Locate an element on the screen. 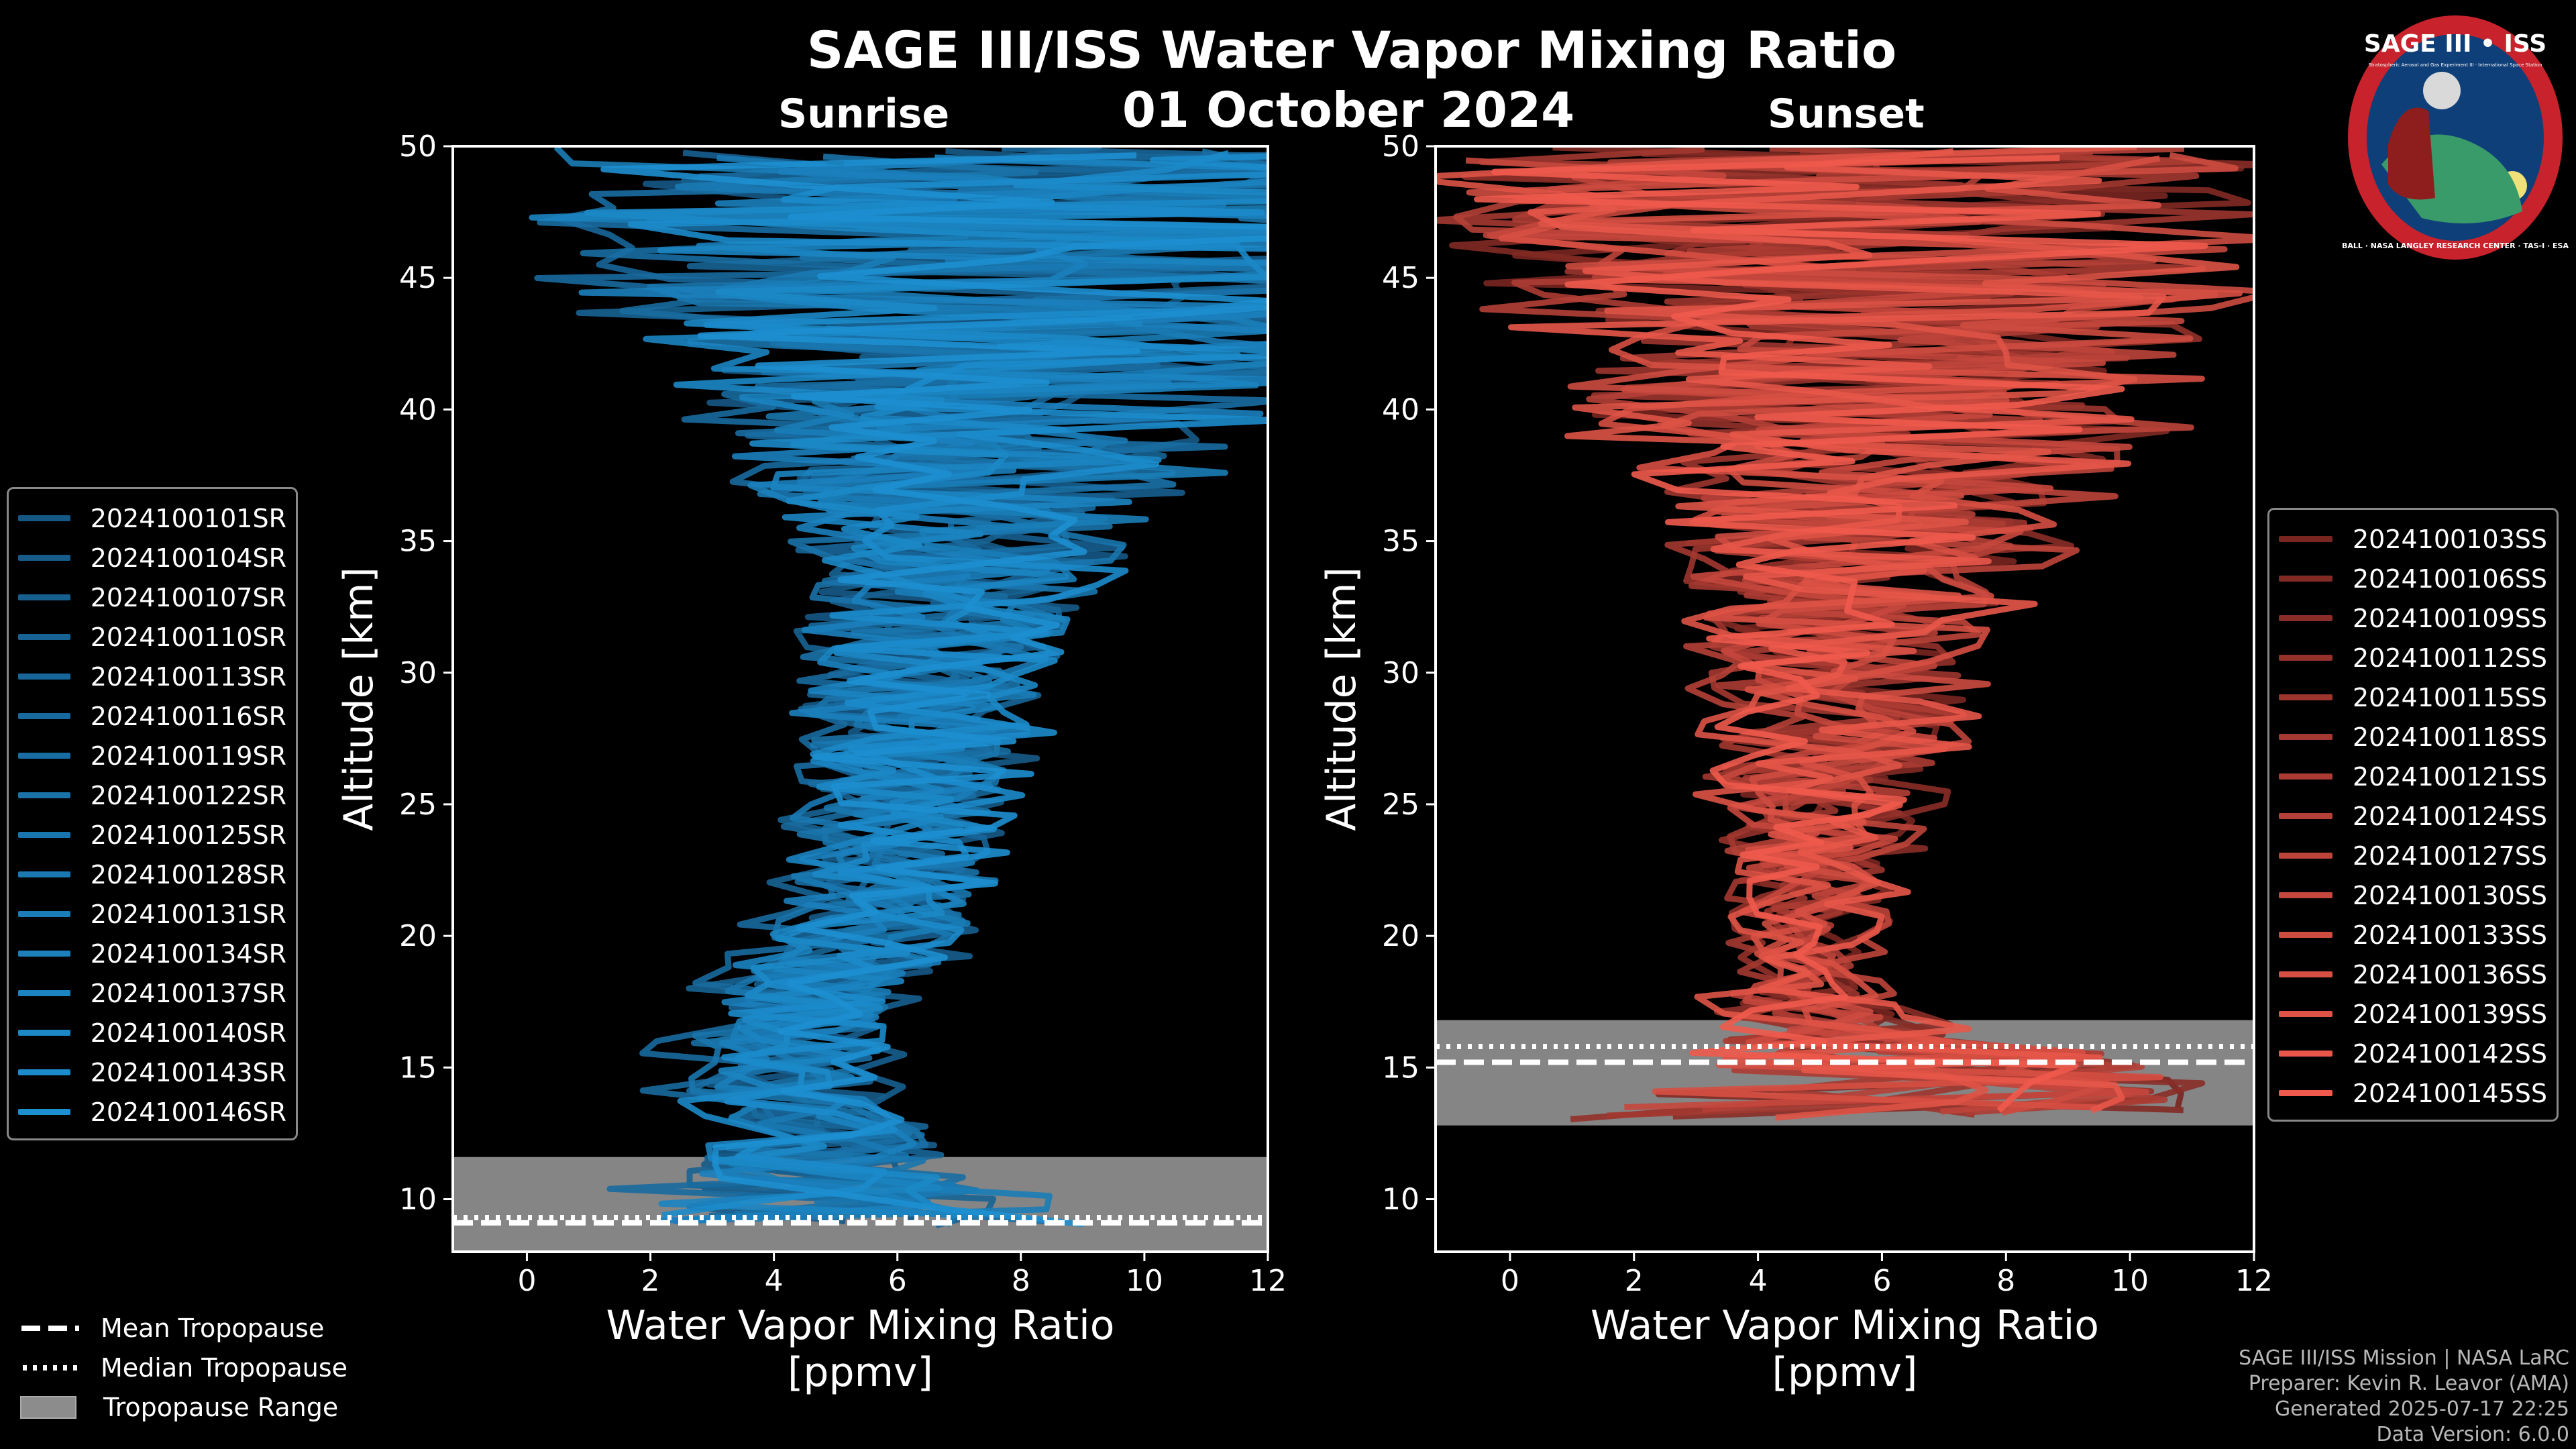 The height and width of the screenshot is (1449, 2576). range-swatch is located at coordinates (48, 1407).